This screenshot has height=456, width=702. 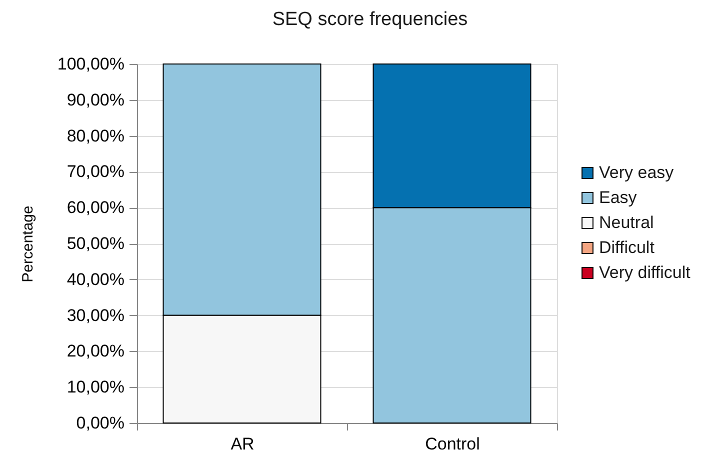 I want to click on legend-label: Very easy, so click(x=636, y=172).